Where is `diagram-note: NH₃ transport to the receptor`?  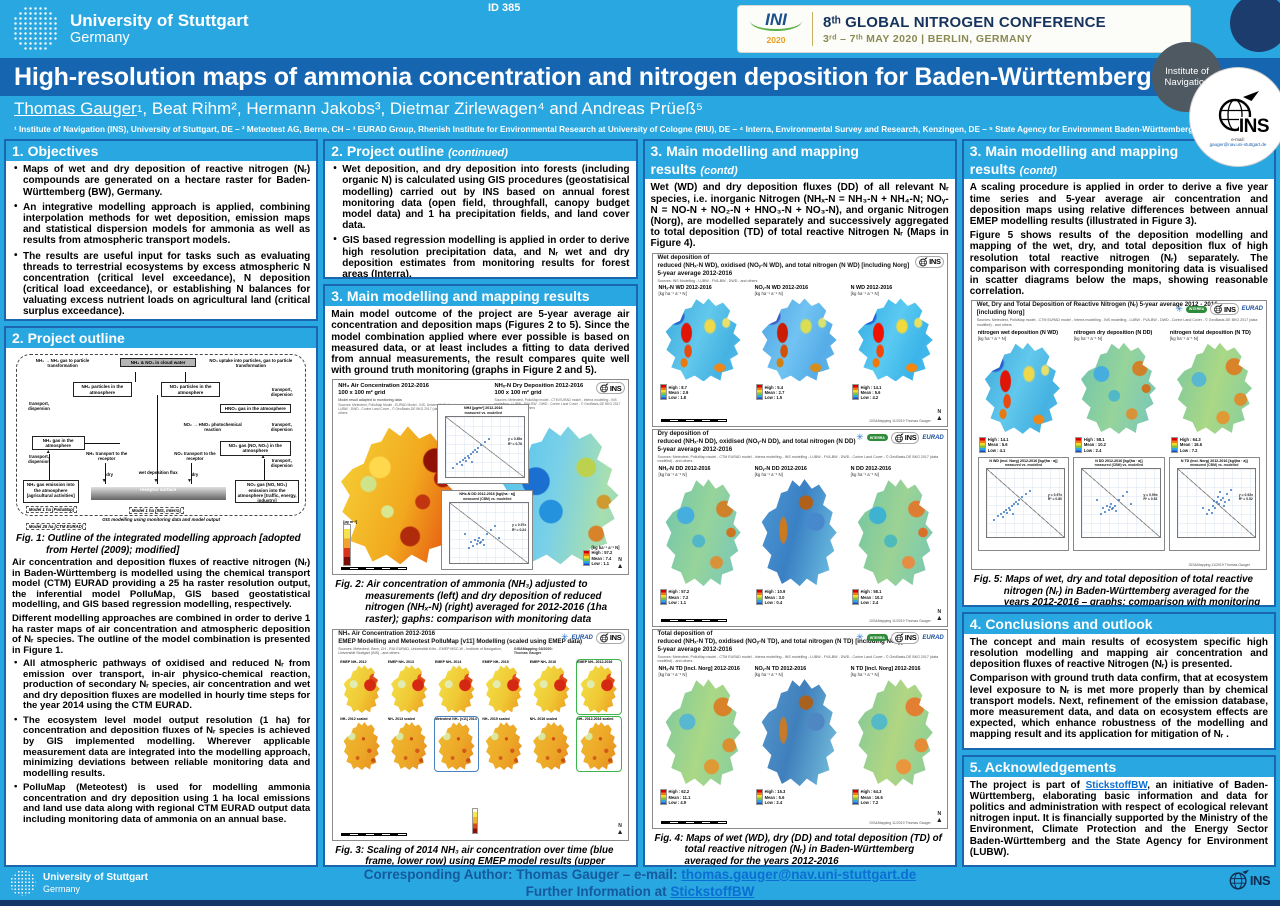
diagram-note: NH₃ transport to the receptor is located at coordinates (107, 455).